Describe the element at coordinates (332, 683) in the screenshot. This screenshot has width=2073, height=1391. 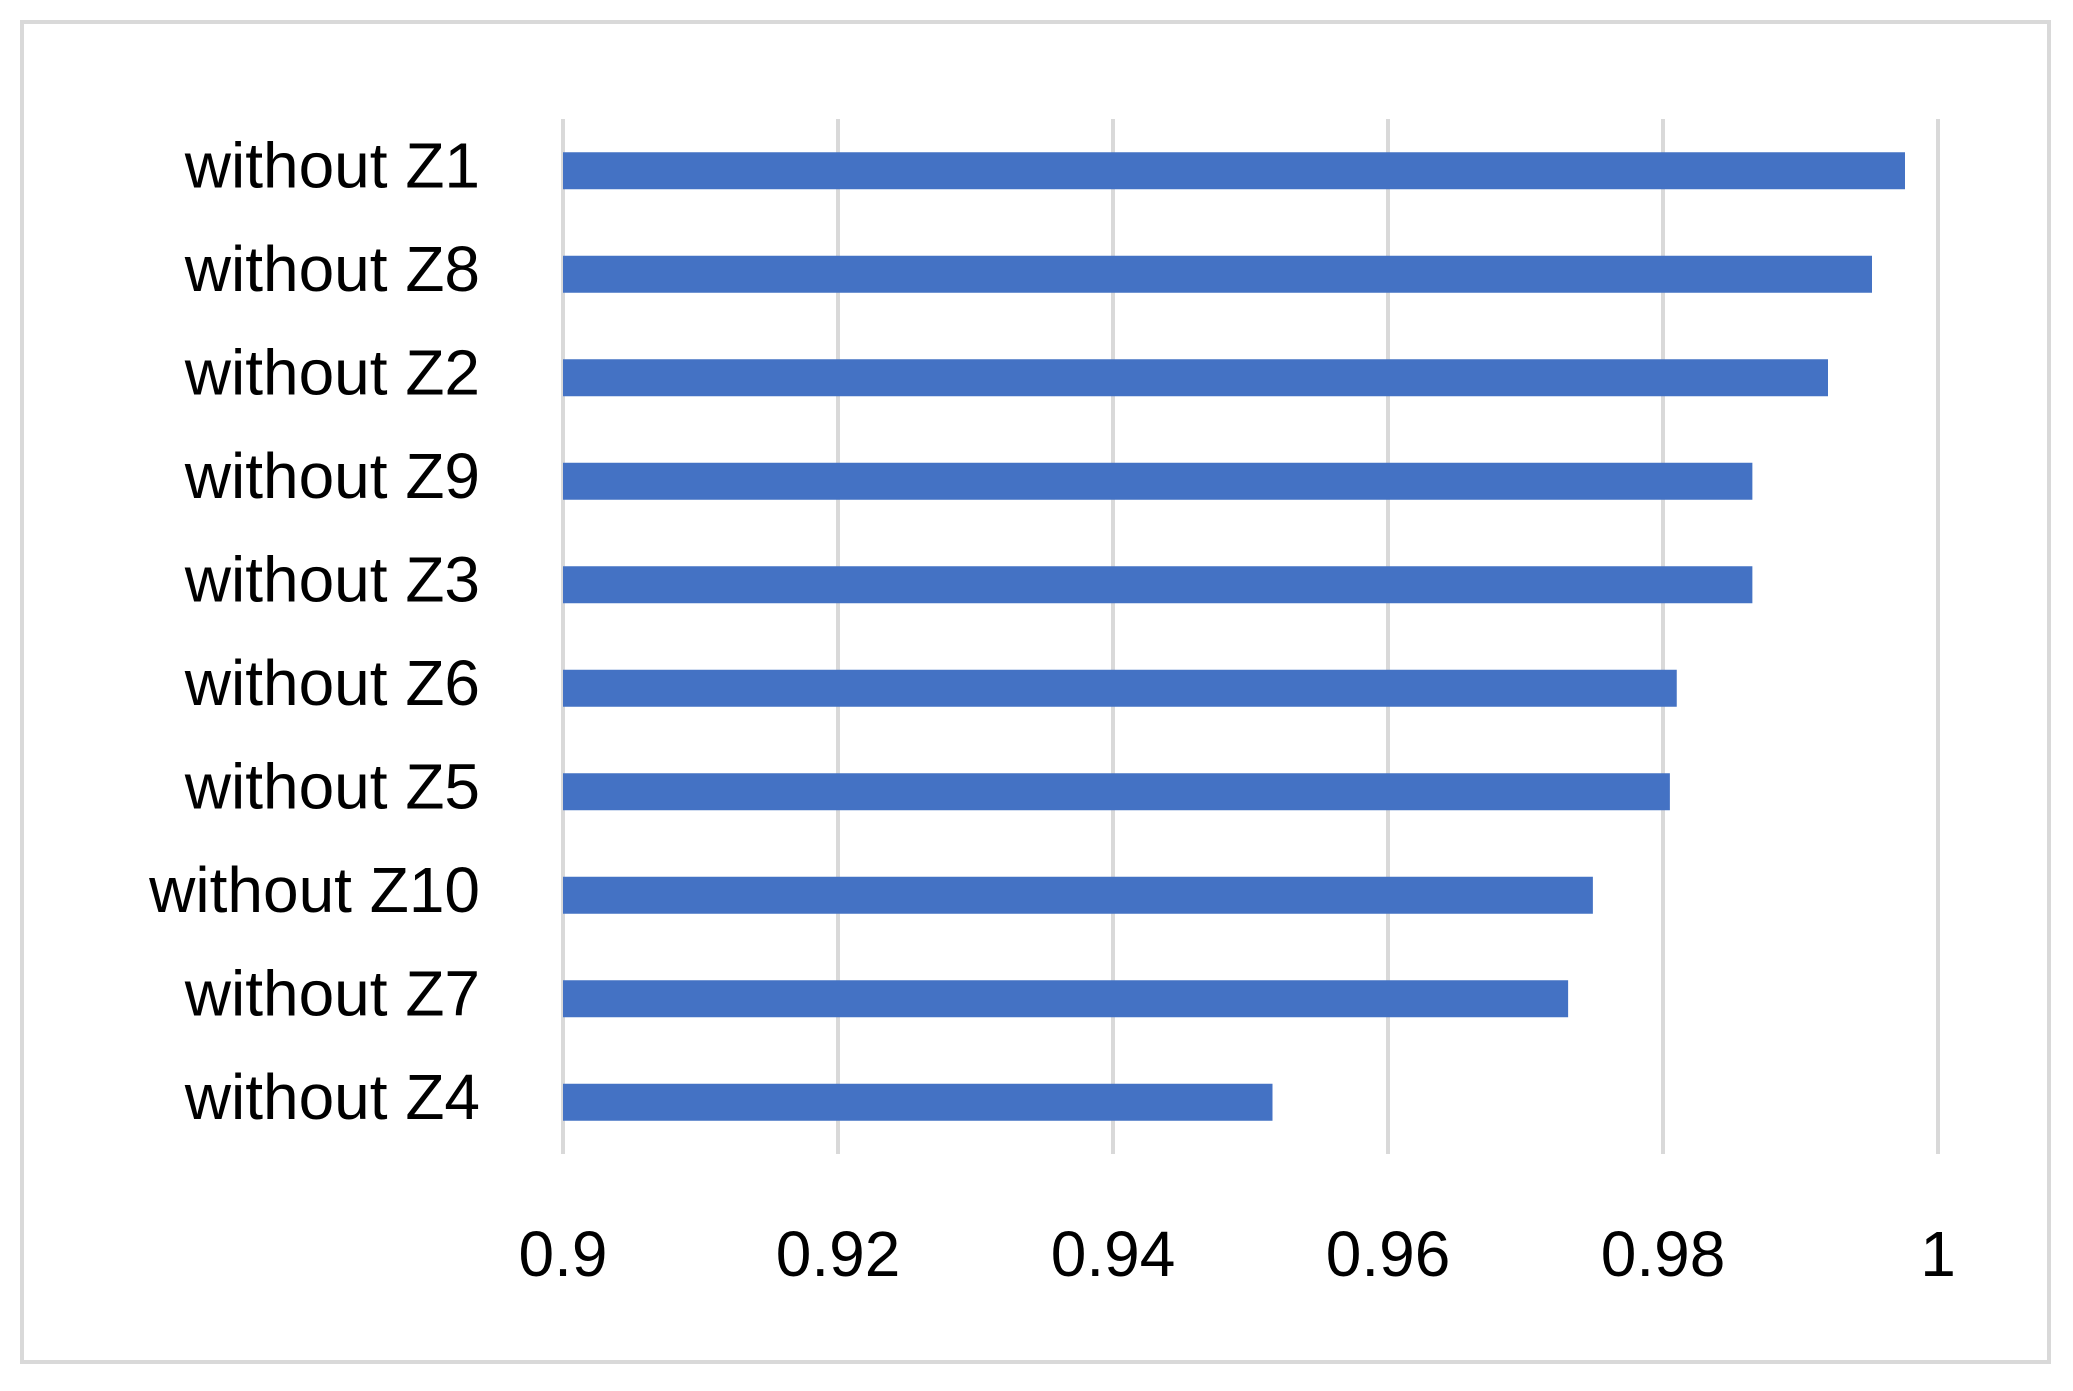
I see `y-tick-label: without Z6` at that location.